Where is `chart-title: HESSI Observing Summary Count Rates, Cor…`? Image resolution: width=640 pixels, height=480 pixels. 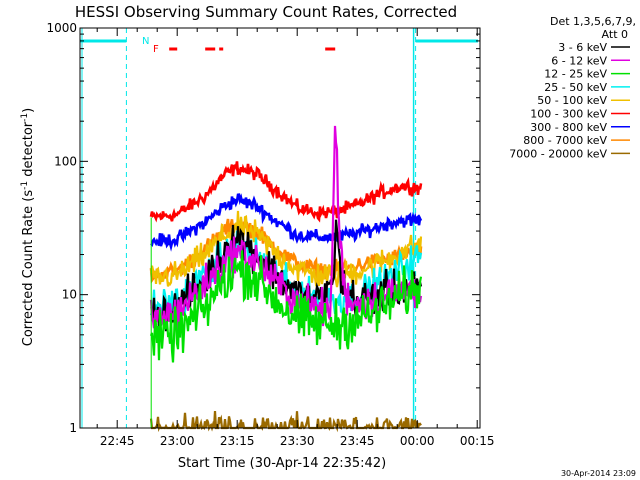
chart-title: HESSI Observing Summary Count Rates, Cor… is located at coordinates (266, 12).